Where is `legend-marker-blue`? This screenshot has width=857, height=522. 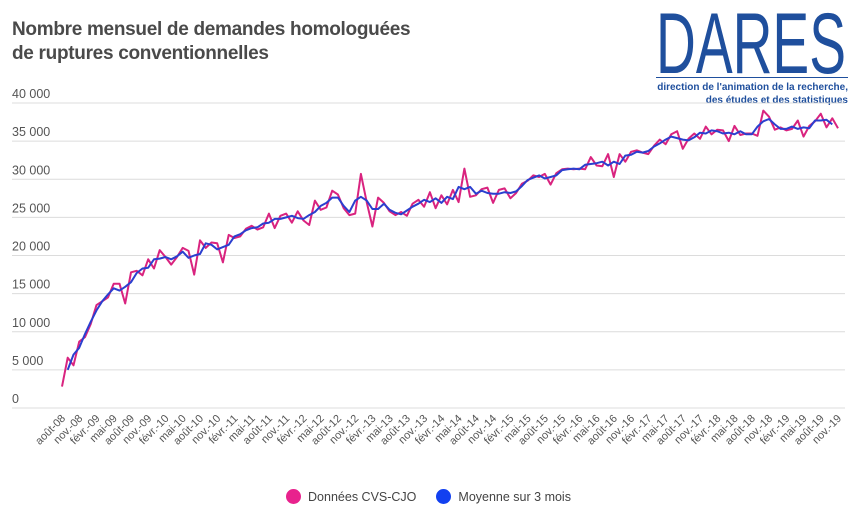 legend-marker-blue is located at coordinates (444, 496).